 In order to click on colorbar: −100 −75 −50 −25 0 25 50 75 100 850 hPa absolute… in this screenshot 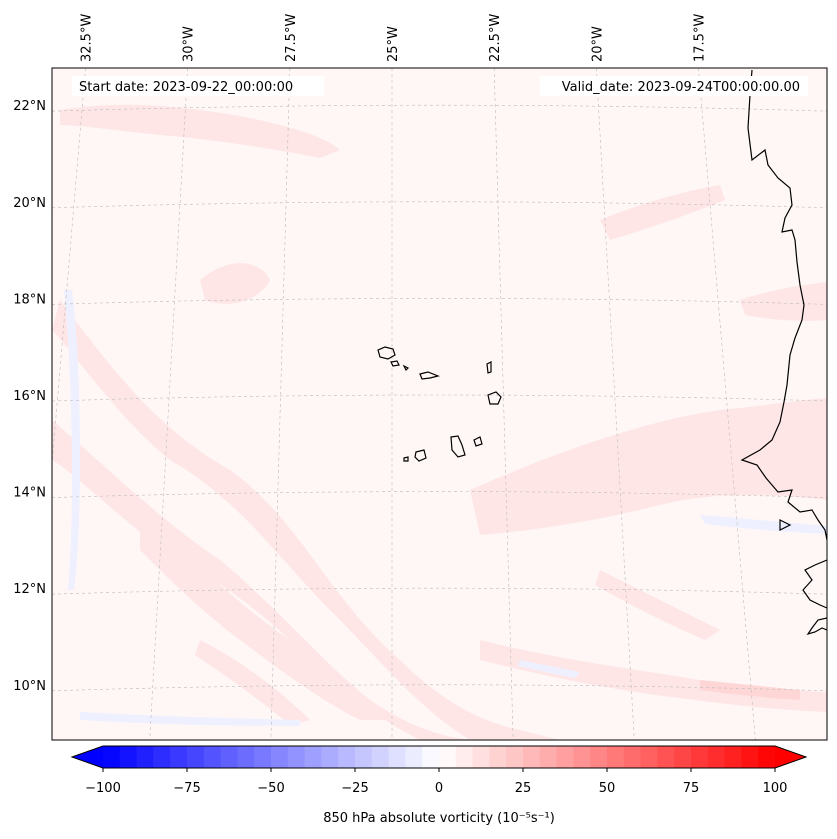, I will do `click(439, 785)`.